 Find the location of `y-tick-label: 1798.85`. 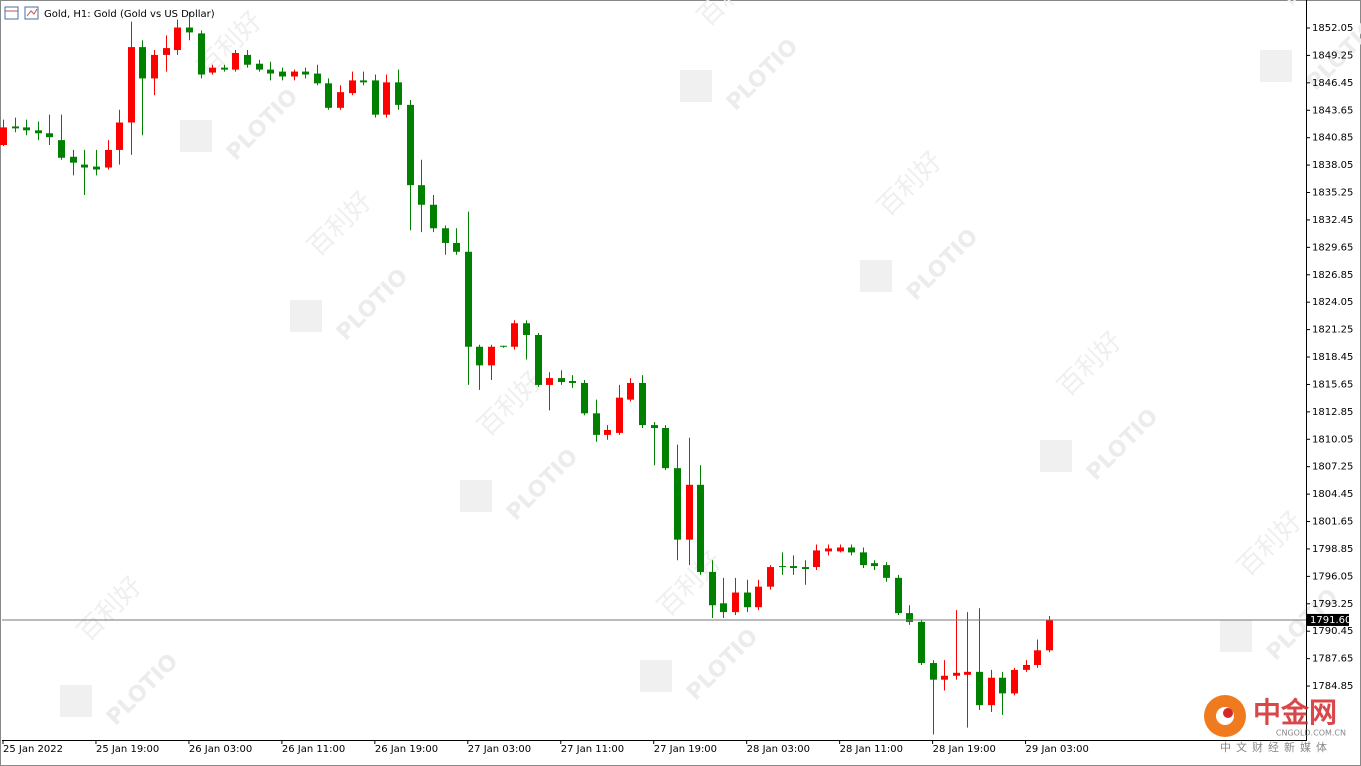

y-tick-label: 1798.85 is located at coordinates (1332, 549).